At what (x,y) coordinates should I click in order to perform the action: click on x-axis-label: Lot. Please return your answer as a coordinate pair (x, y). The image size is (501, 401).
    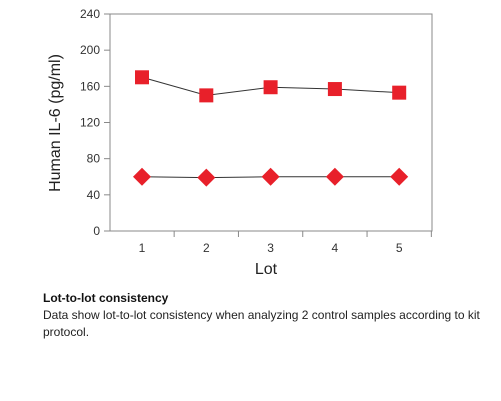
    Looking at the image, I should click on (266, 269).